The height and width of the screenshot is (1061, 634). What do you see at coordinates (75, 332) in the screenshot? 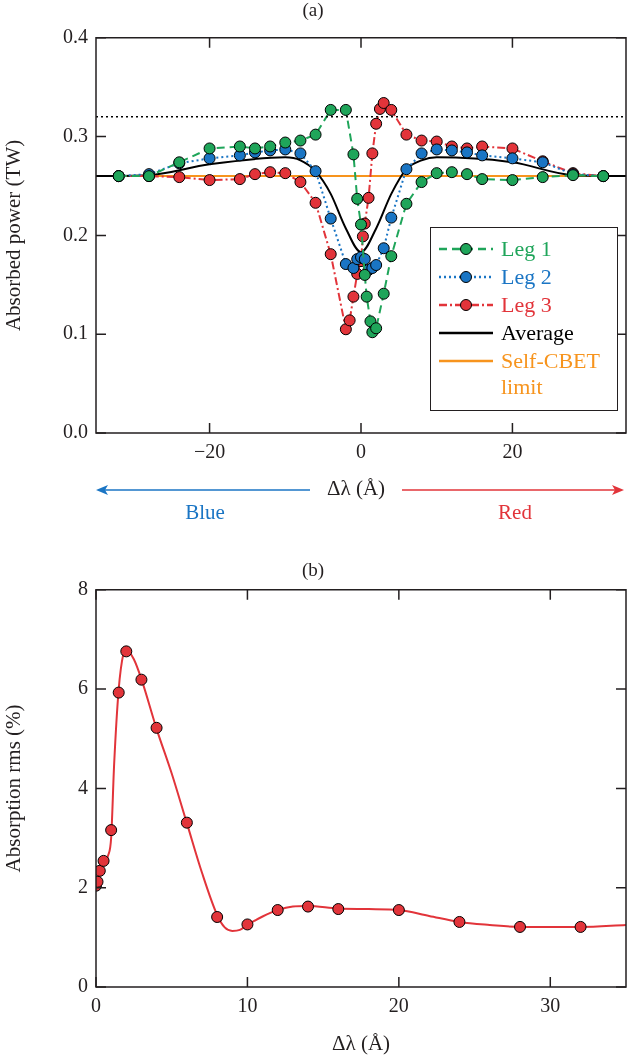
I see `y-tick-label: 0.1` at bounding box center [75, 332].